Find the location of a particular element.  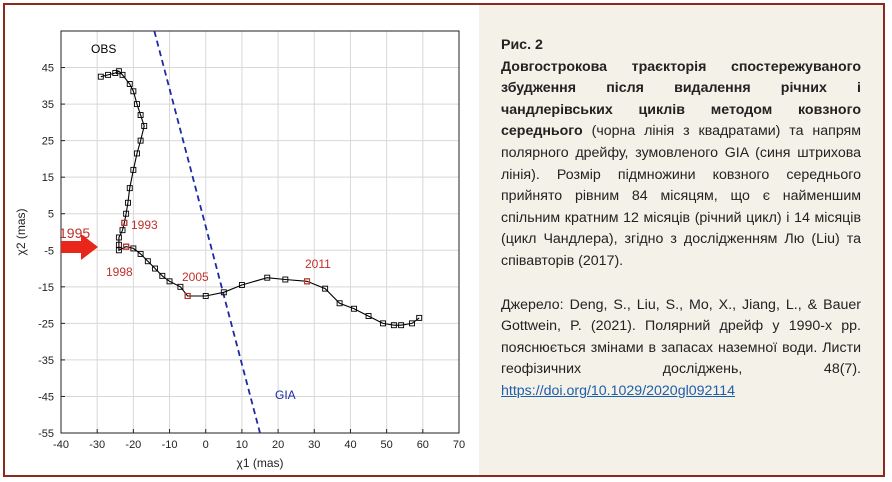

y-axis-title: χ2 (mas) is located at coordinates (21, 232).